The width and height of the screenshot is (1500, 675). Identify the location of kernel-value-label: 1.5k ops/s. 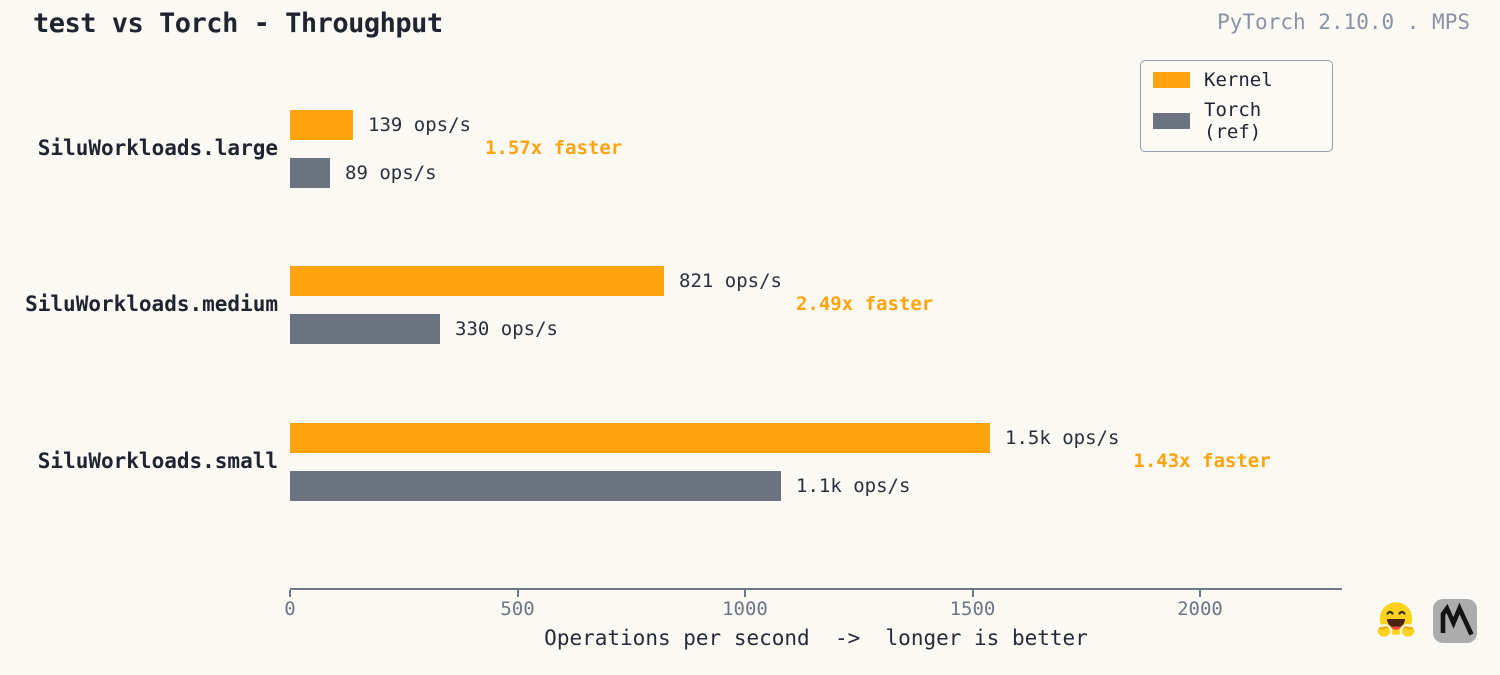
(1062, 438).